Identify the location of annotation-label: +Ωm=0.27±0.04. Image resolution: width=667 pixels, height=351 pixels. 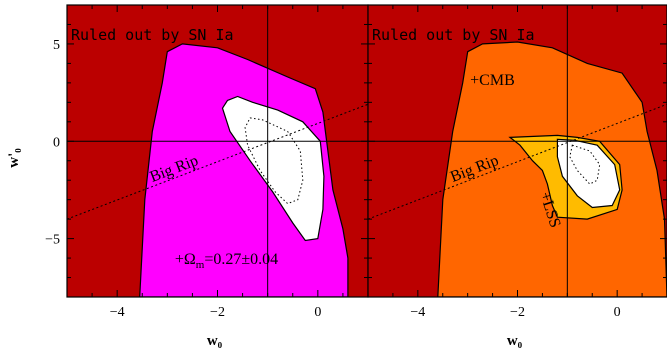
(226, 261).